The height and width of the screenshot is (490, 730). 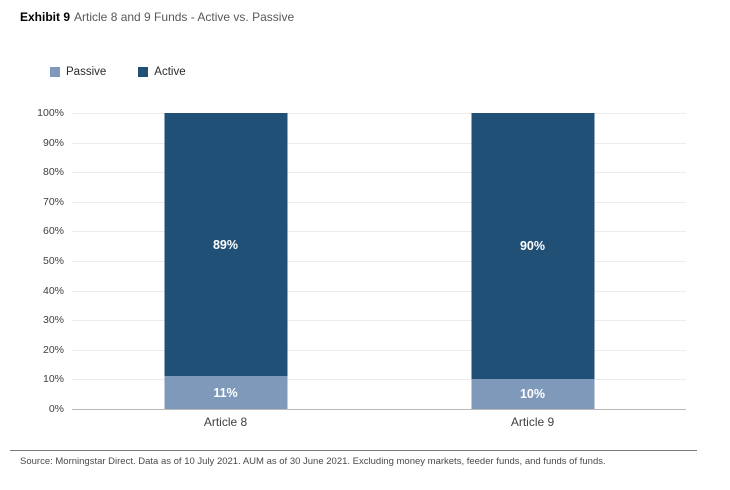 What do you see at coordinates (86, 72) in the screenshot?
I see `legend-label: Passive` at bounding box center [86, 72].